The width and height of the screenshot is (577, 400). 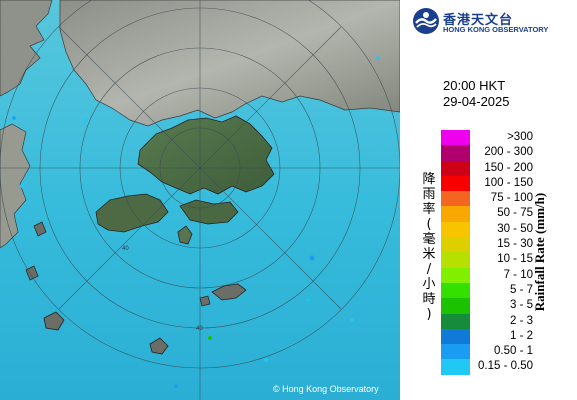 I want to click on legend-row: 15 - 30, so click(x=509, y=245).